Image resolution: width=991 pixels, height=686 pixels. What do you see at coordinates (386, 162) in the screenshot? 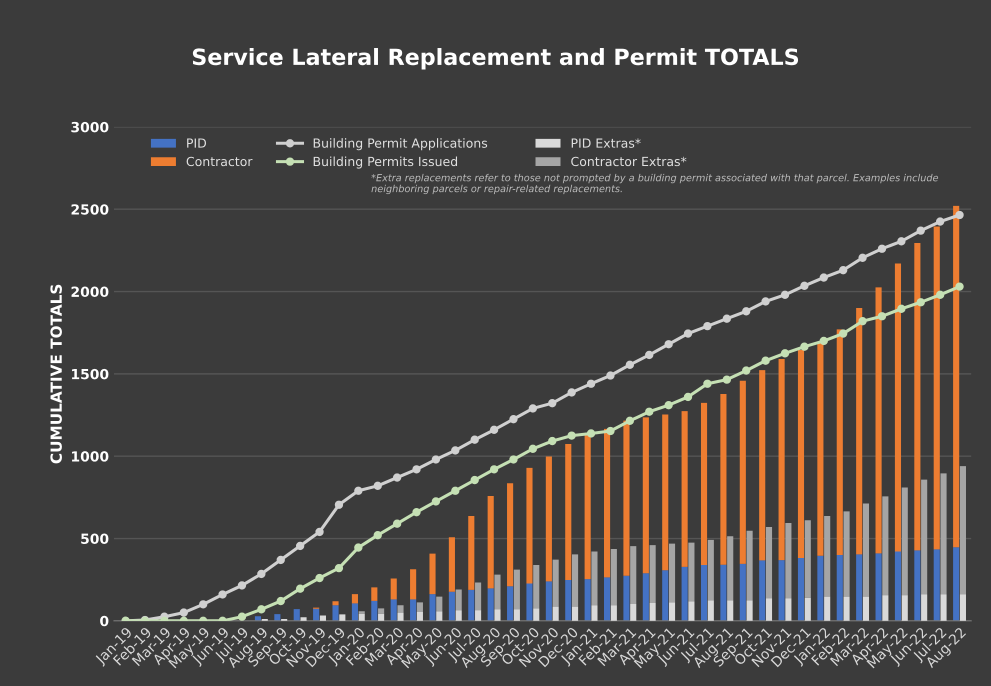
I see `legend-label: Building Permits Issued` at bounding box center [386, 162].